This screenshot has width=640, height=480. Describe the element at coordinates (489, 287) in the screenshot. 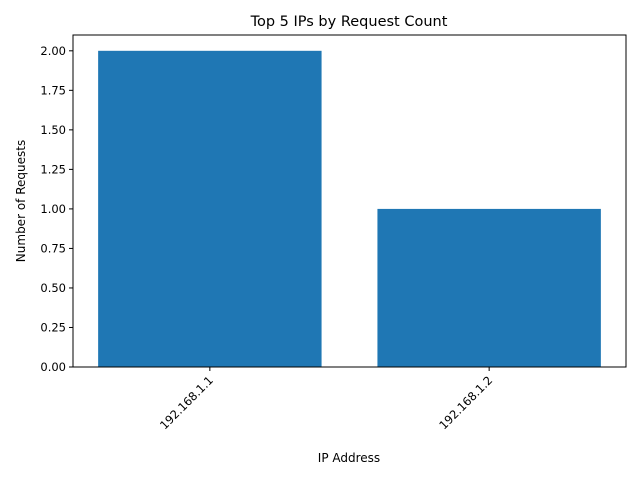

I see `bar-192.168.1.2` at that location.